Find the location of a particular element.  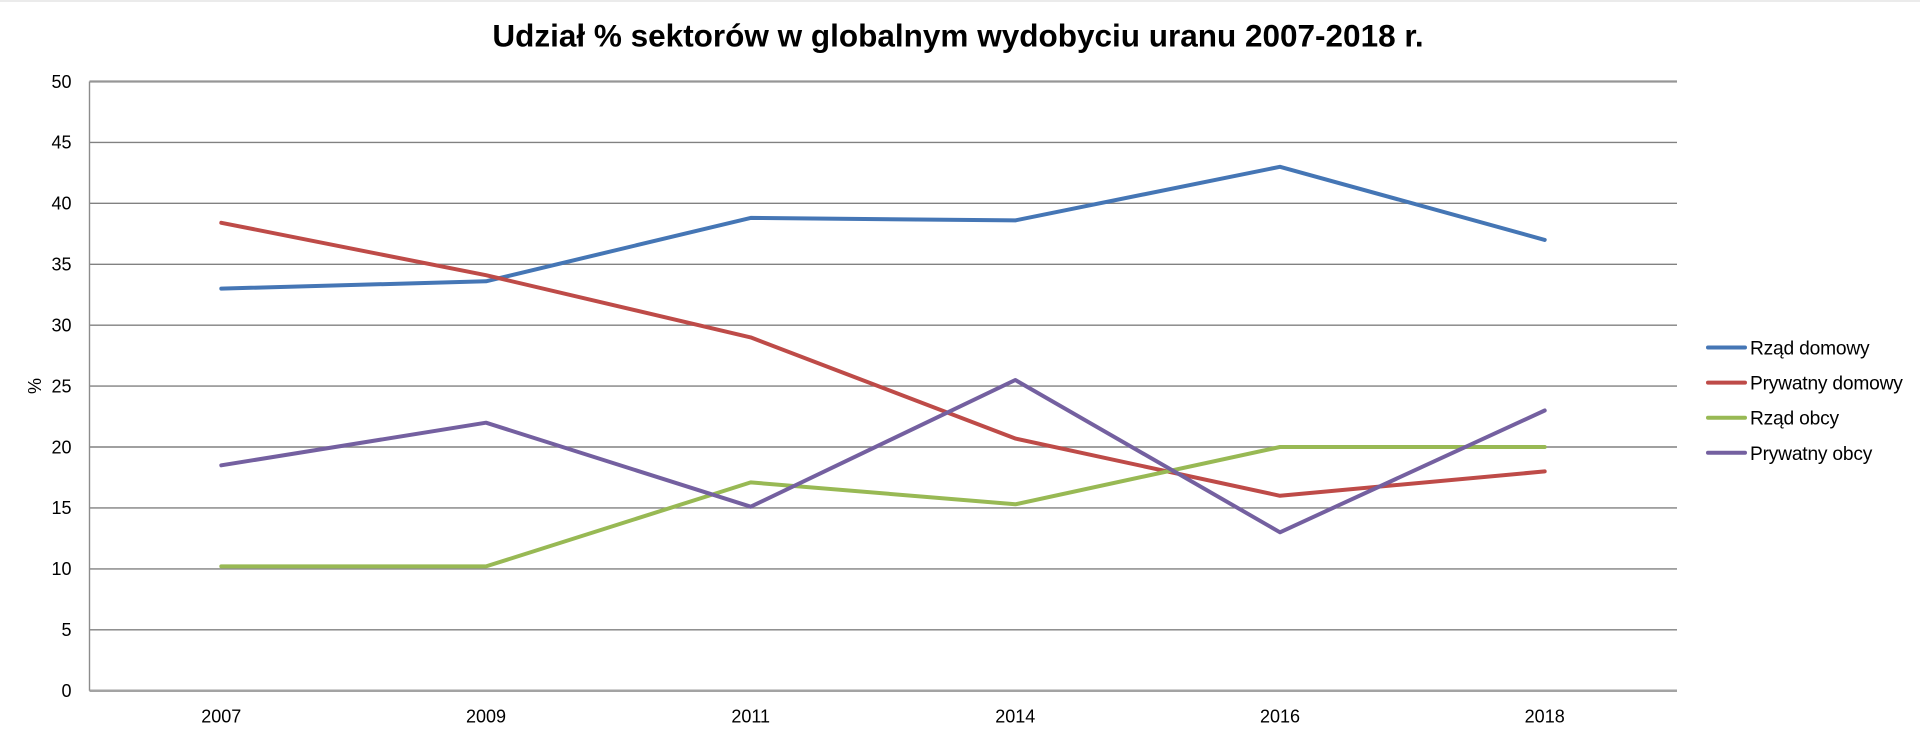

svg-text: 2007 is located at coordinates (221, 717).